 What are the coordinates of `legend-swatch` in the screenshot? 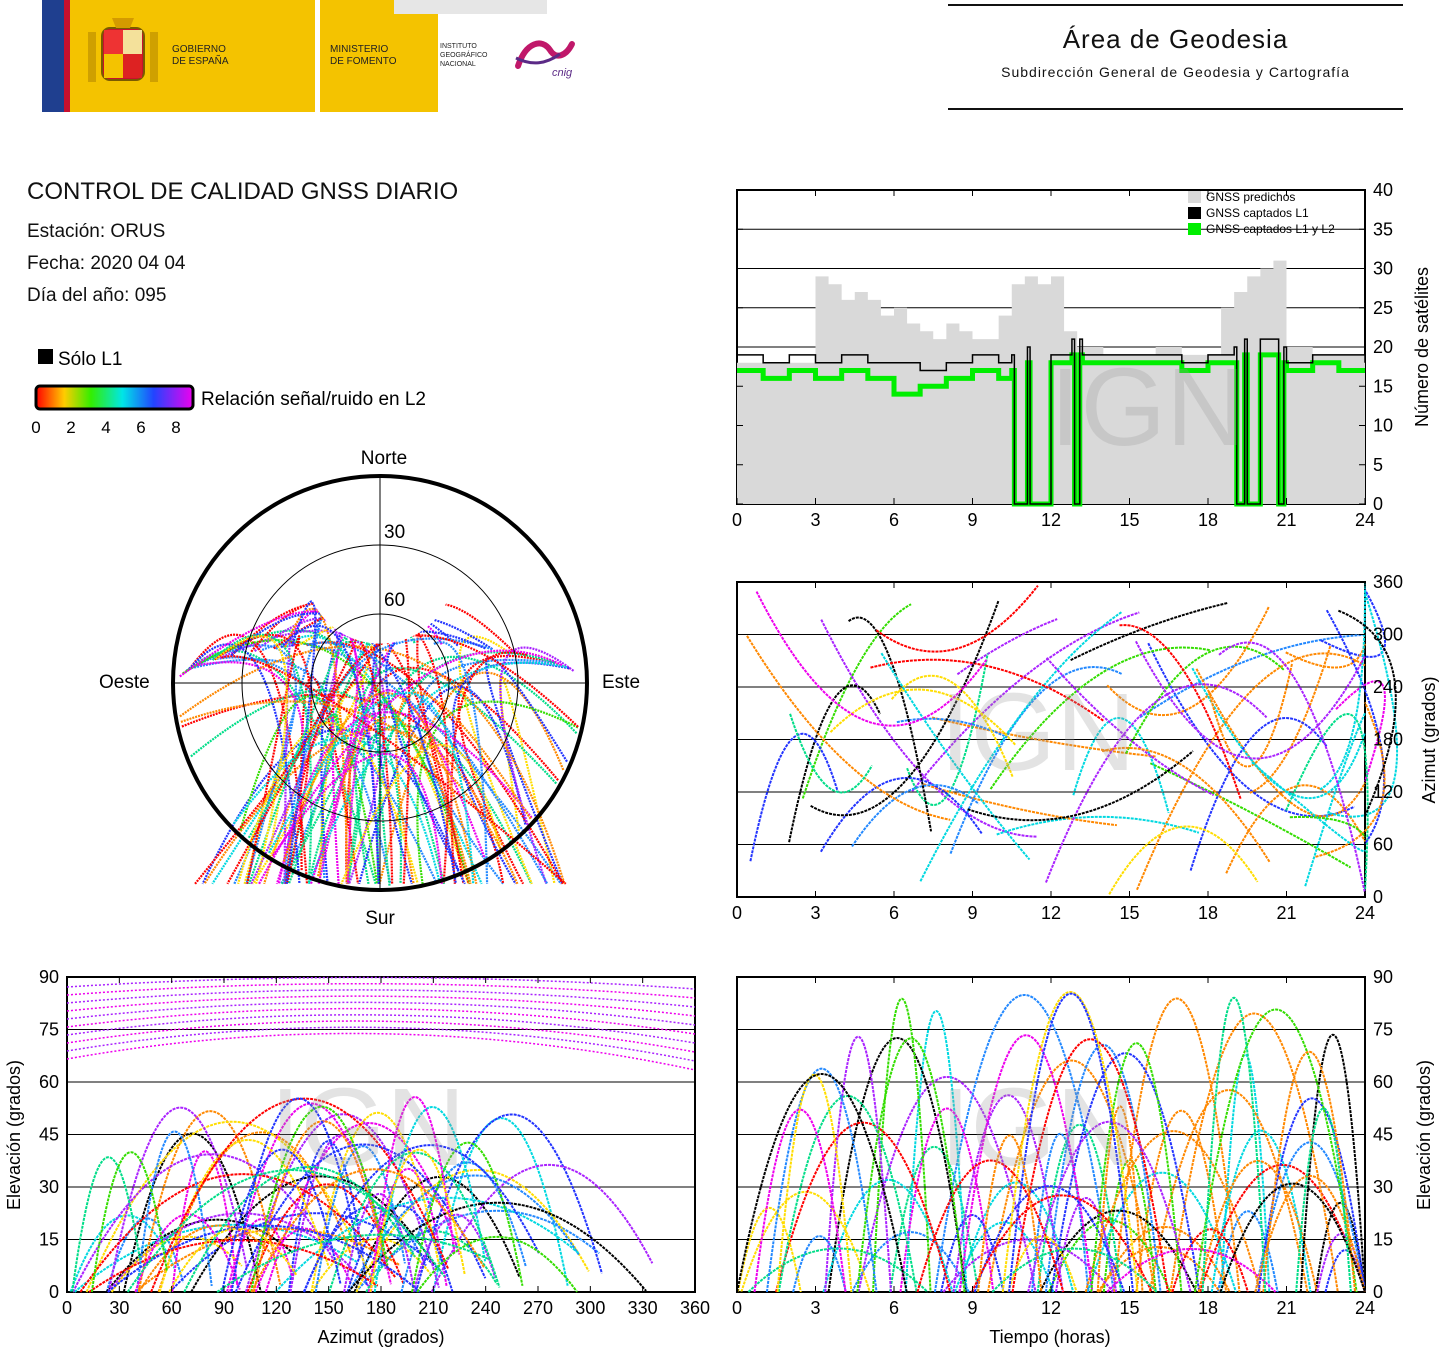 It's located at (1194, 213).